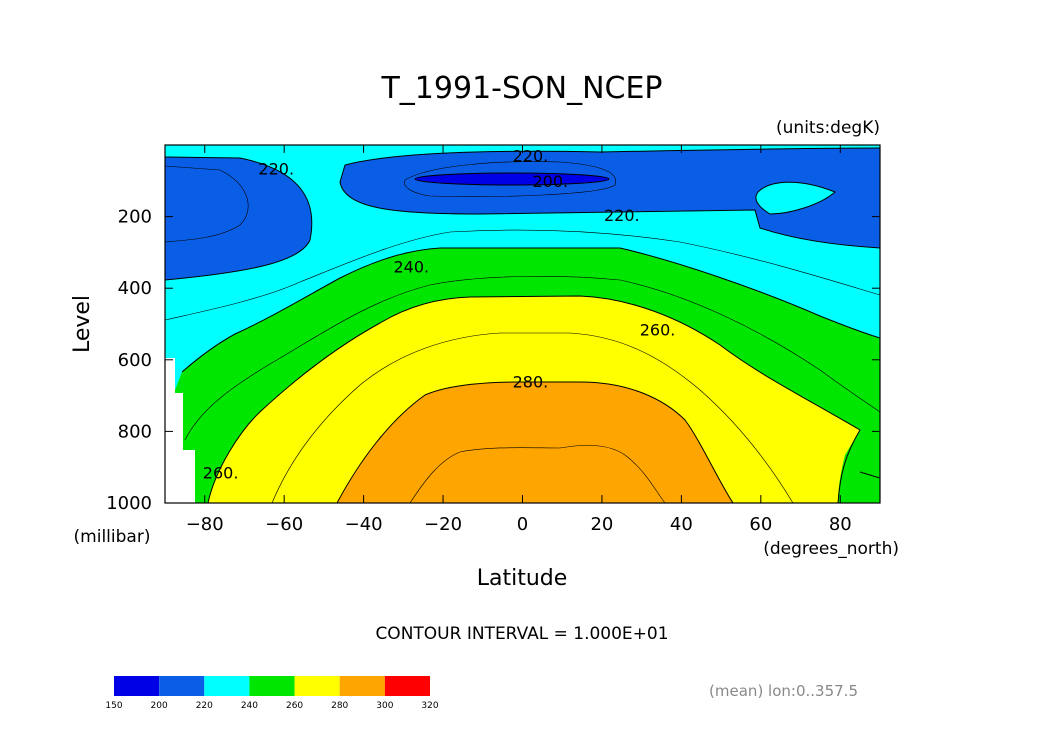 This screenshot has height=739, width=1044. I want to click on x-tick-label: −40, so click(364, 524).